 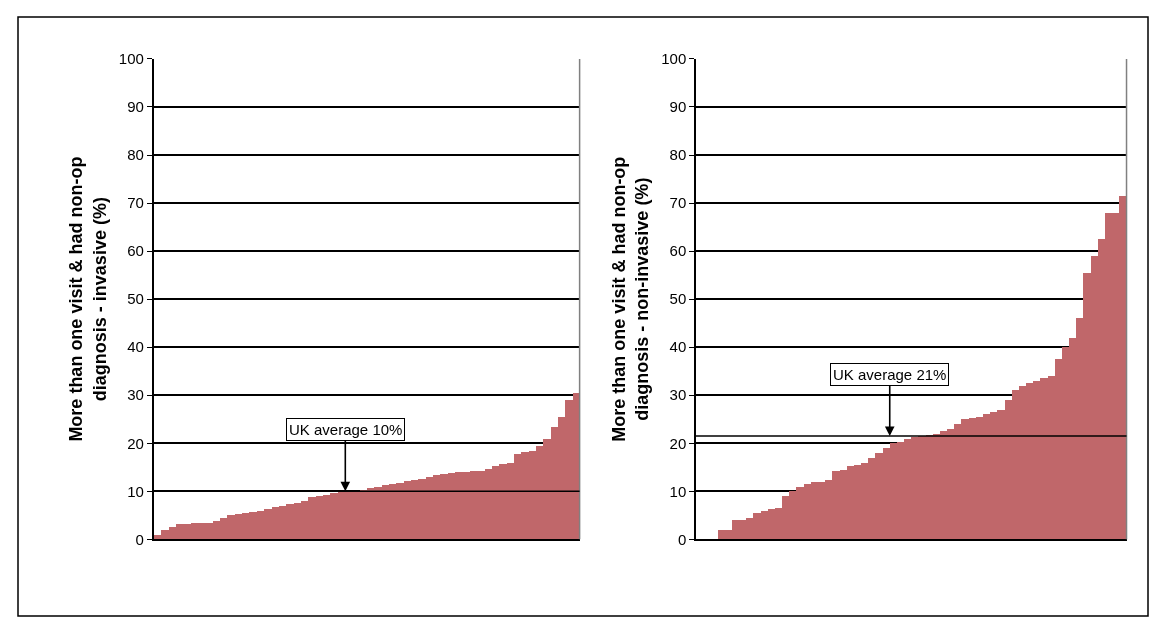 What do you see at coordinates (890, 374) in the screenshot?
I see `ref-line-label: UK average 21%` at bounding box center [890, 374].